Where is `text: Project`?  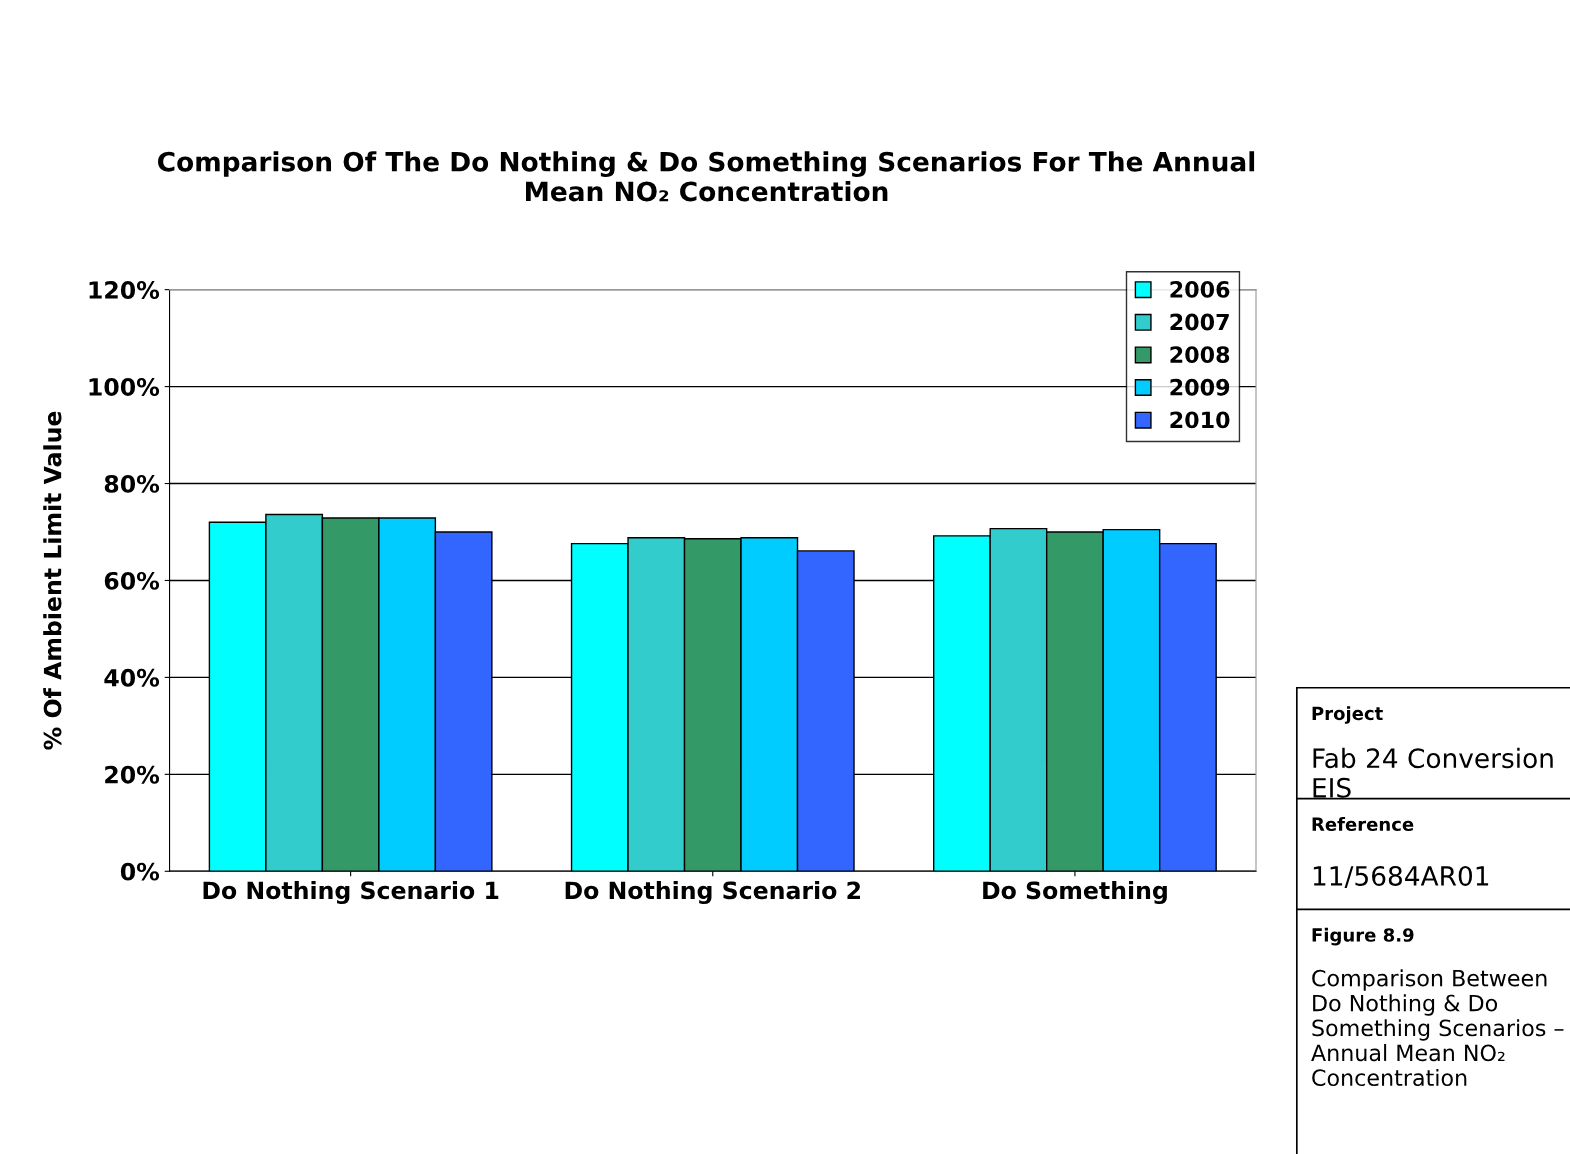
text: Project is located at coordinates (1347, 715).